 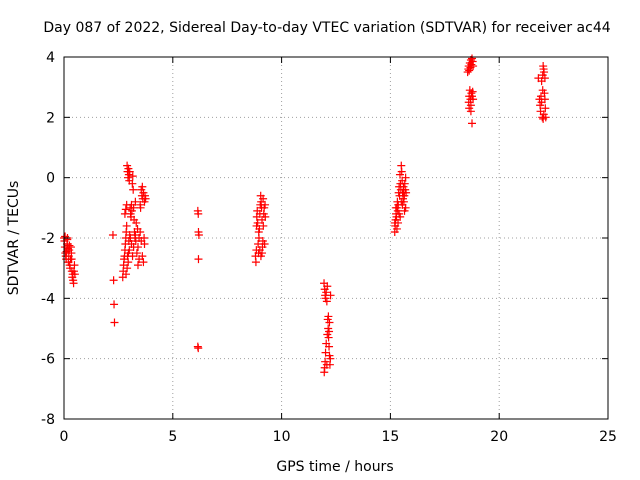 What do you see at coordinates (608, 437) in the screenshot?
I see `x-tick-label: 25` at bounding box center [608, 437].